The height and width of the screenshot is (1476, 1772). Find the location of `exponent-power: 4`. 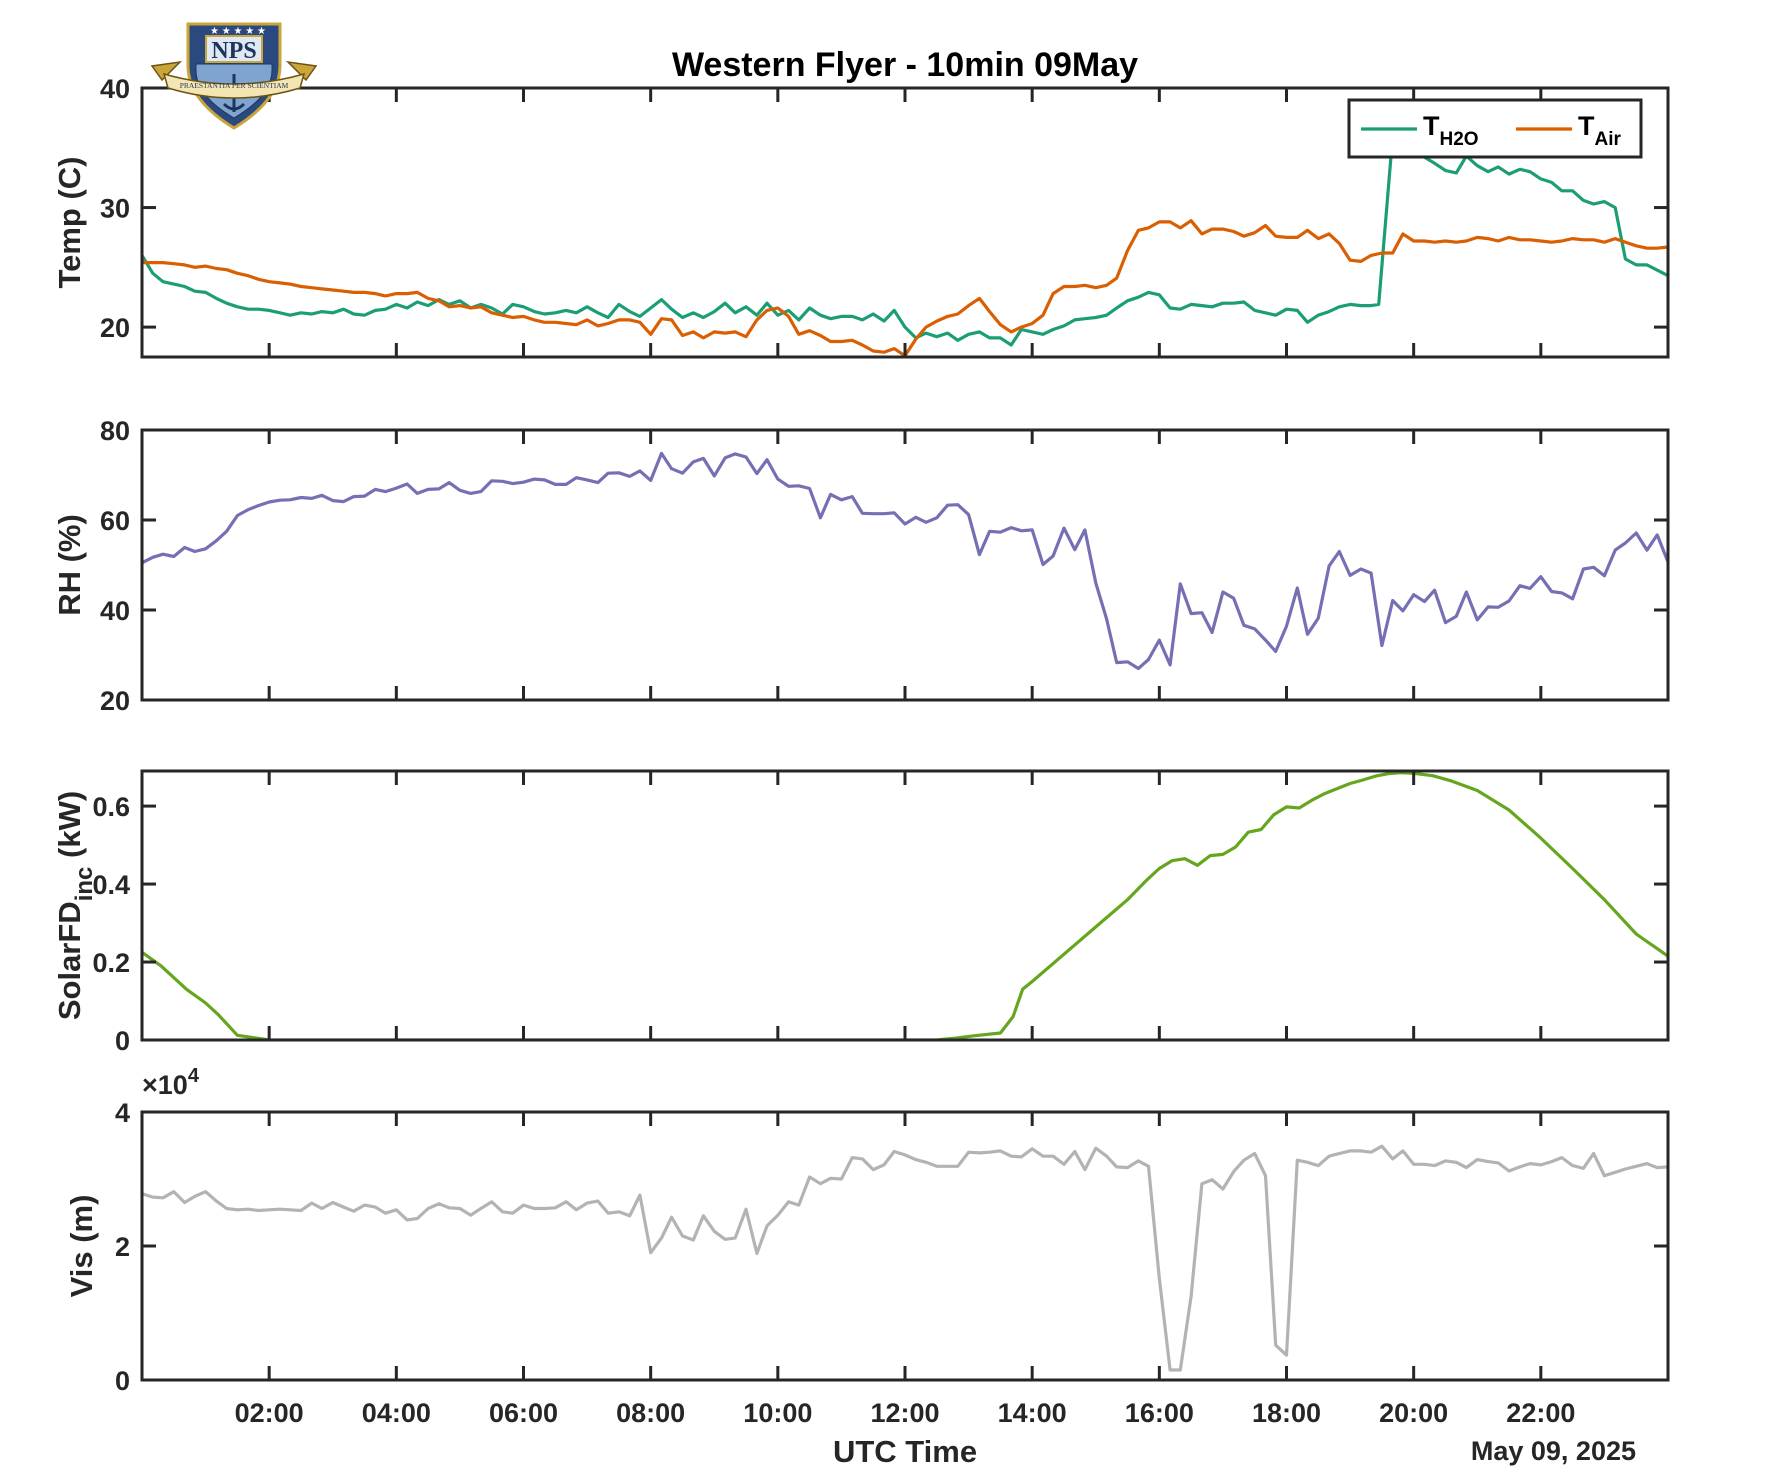

exponent-power: 4 is located at coordinates (194, 1076).